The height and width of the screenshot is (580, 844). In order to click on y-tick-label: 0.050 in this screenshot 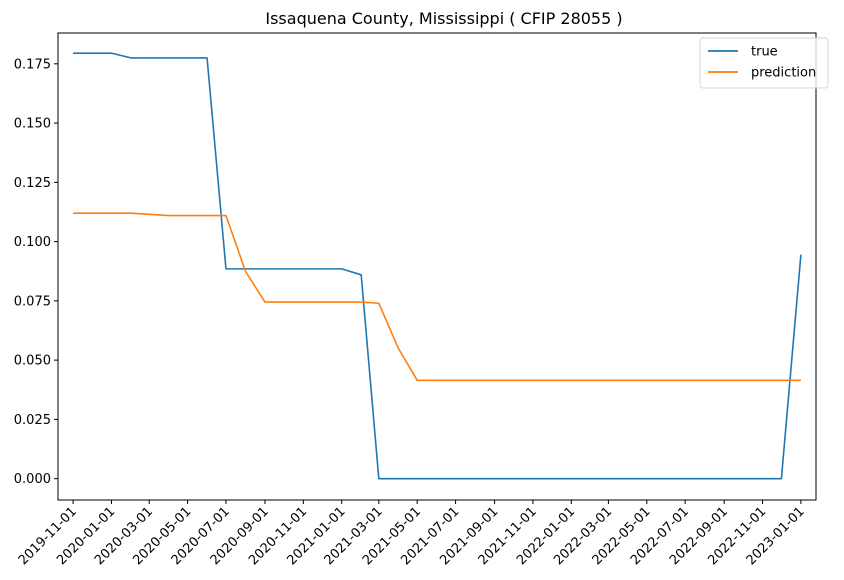, I will do `click(32, 361)`.